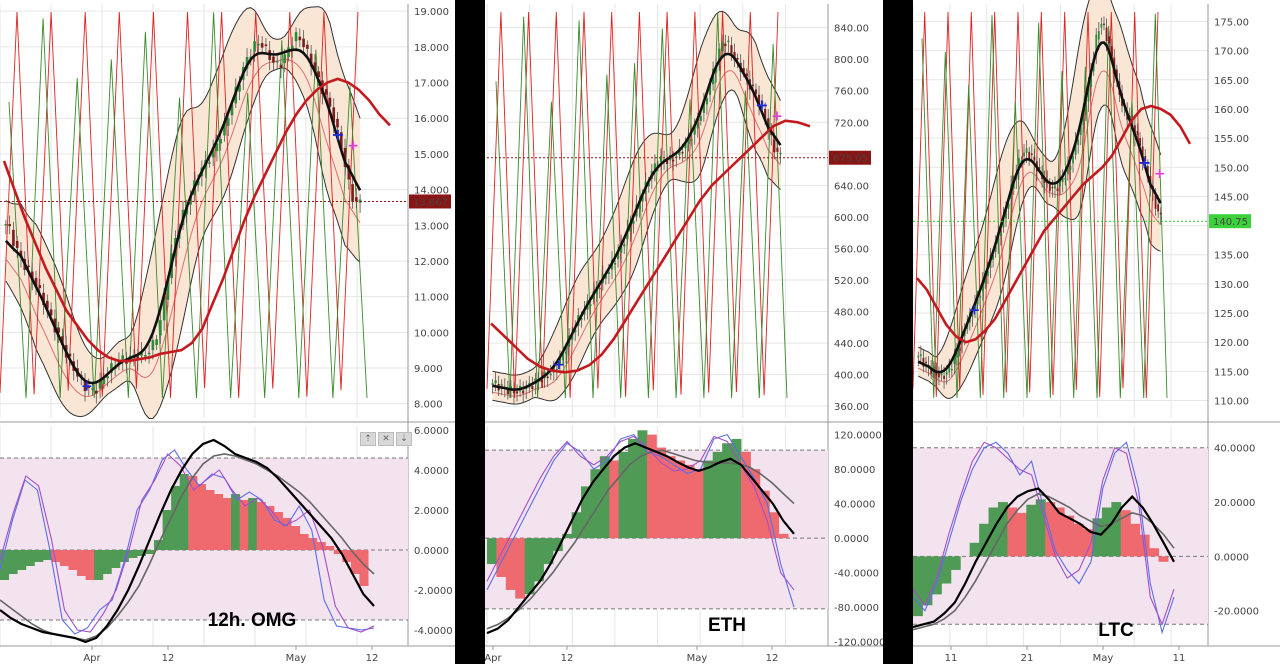 The height and width of the screenshot is (664, 1280). Describe the element at coordinates (1231, 314) in the screenshot. I see `y-tick-label: 125.00` at that location.